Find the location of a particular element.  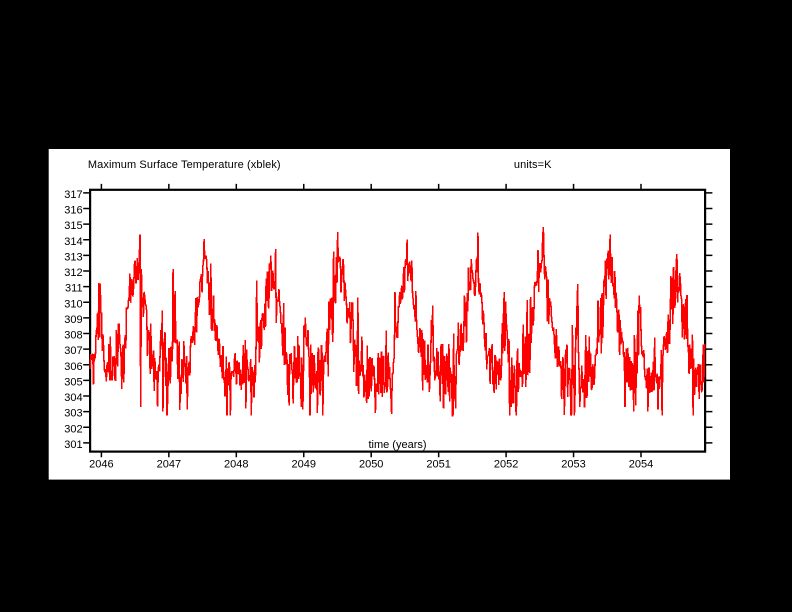

svg-text: 312 is located at coordinates (73, 273).